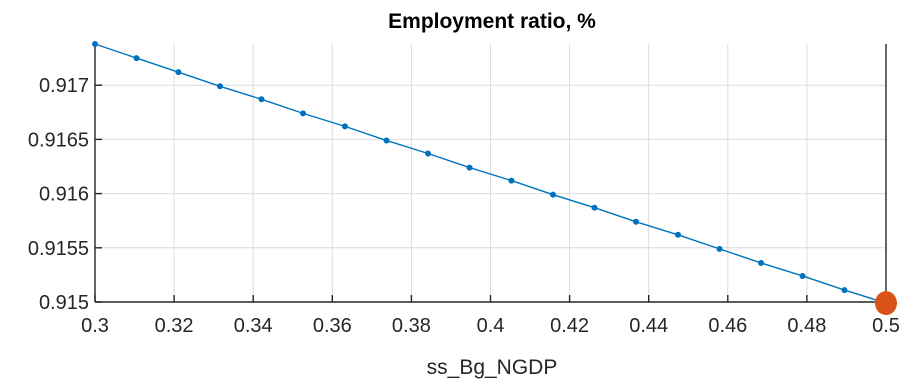  What do you see at coordinates (64, 195) in the screenshot?
I see `y-tick-label: 0.916` at bounding box center [64, 195].